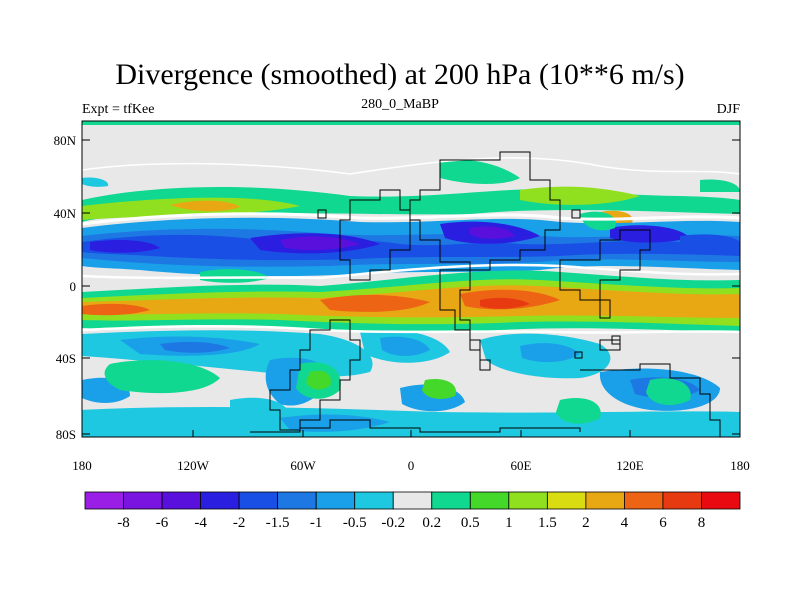  Describe the element at coordinates (65, 140) in the screenshot. I see `y-tick-label: 80N` at that location.